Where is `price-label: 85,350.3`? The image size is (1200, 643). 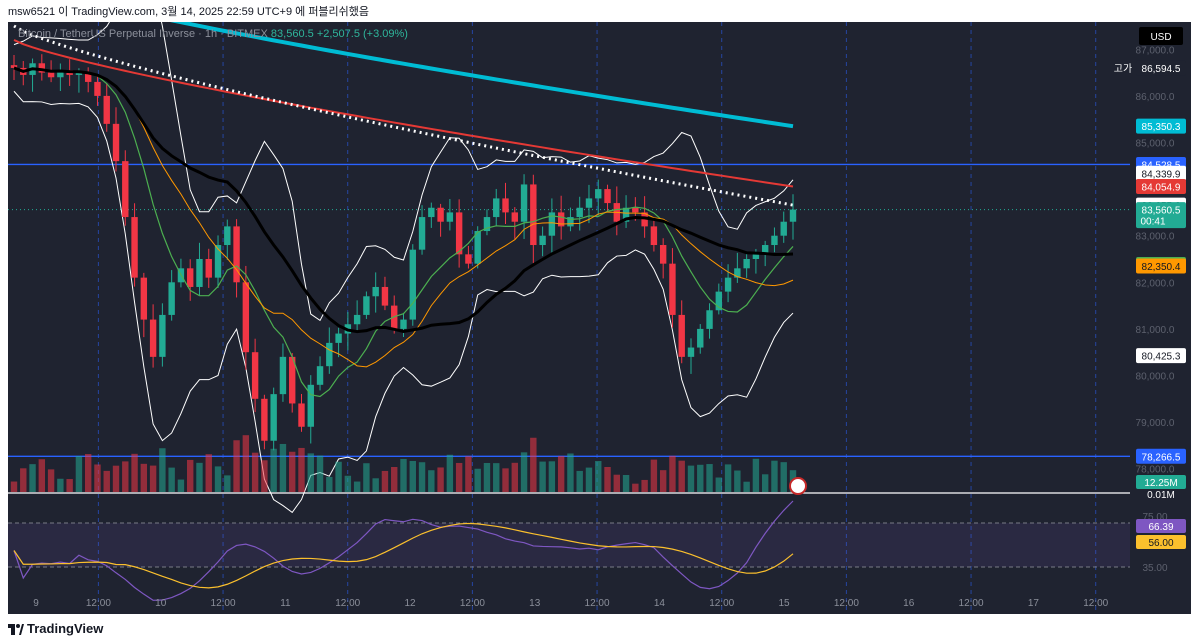 price-label: 85,350.3 is located at coordinates (1161, 127).